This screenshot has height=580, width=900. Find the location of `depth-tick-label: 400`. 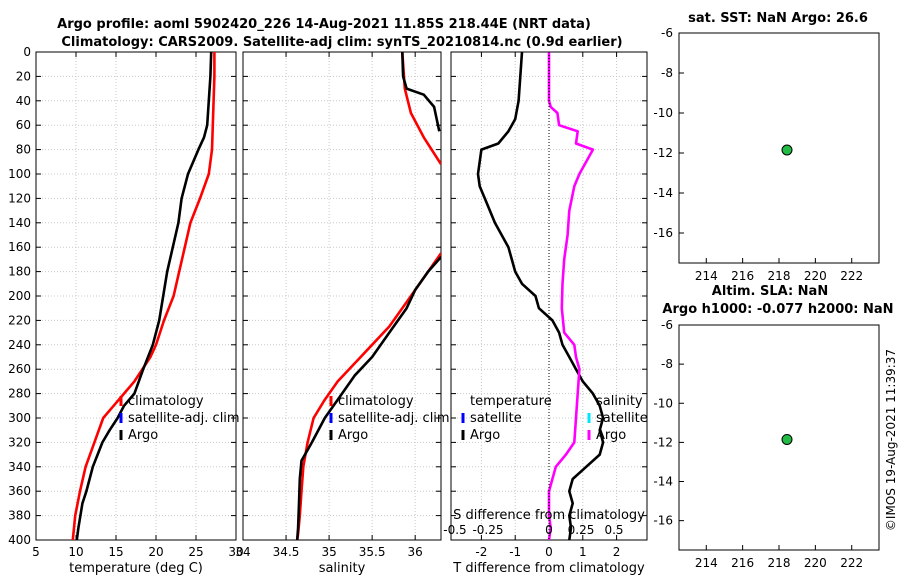

depth-tick-label: 400 is located at coordinates (19, 540).